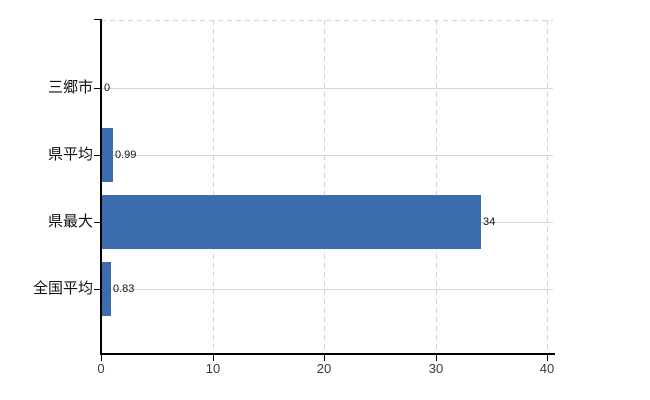  What do you see at coordinates (126, 155) in the screenshot?
I see `bar-value-label: 0.99` at bounding box center [126, 155].